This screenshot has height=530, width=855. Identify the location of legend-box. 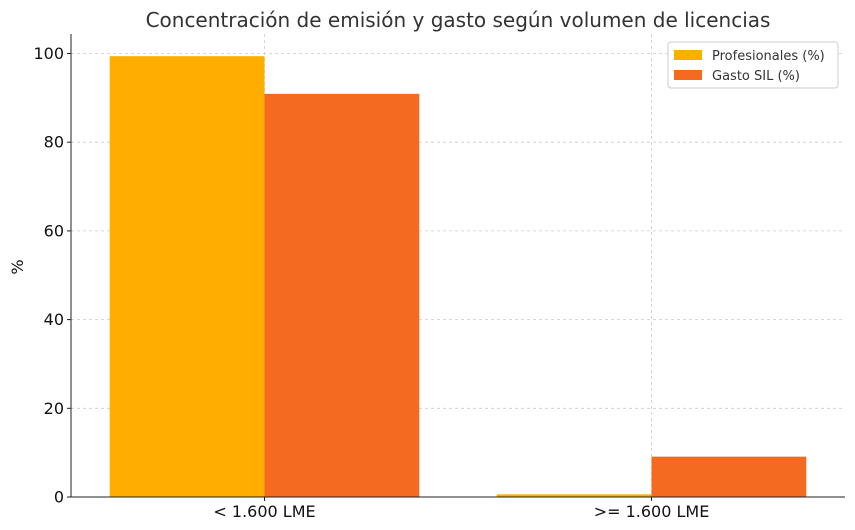
(753, 65).